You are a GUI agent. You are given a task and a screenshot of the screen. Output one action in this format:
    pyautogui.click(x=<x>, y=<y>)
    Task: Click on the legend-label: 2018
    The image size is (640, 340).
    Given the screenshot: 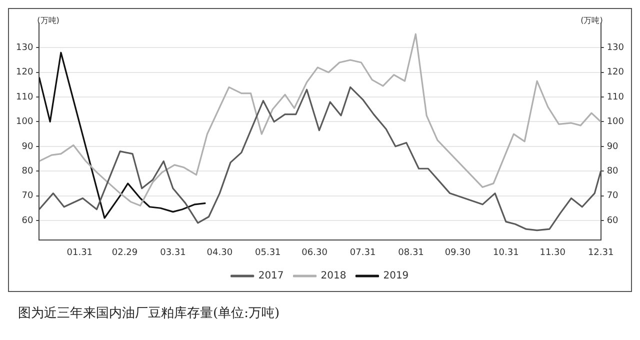 What is the action you would take?
    pyautogui.click(x=333, y=276)
    